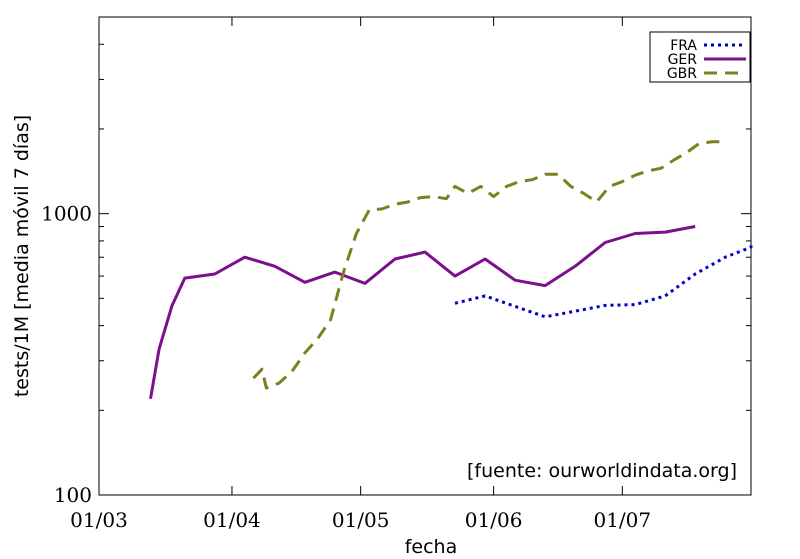  I want to click on x-axis-label: fecha, so click(431, 547).